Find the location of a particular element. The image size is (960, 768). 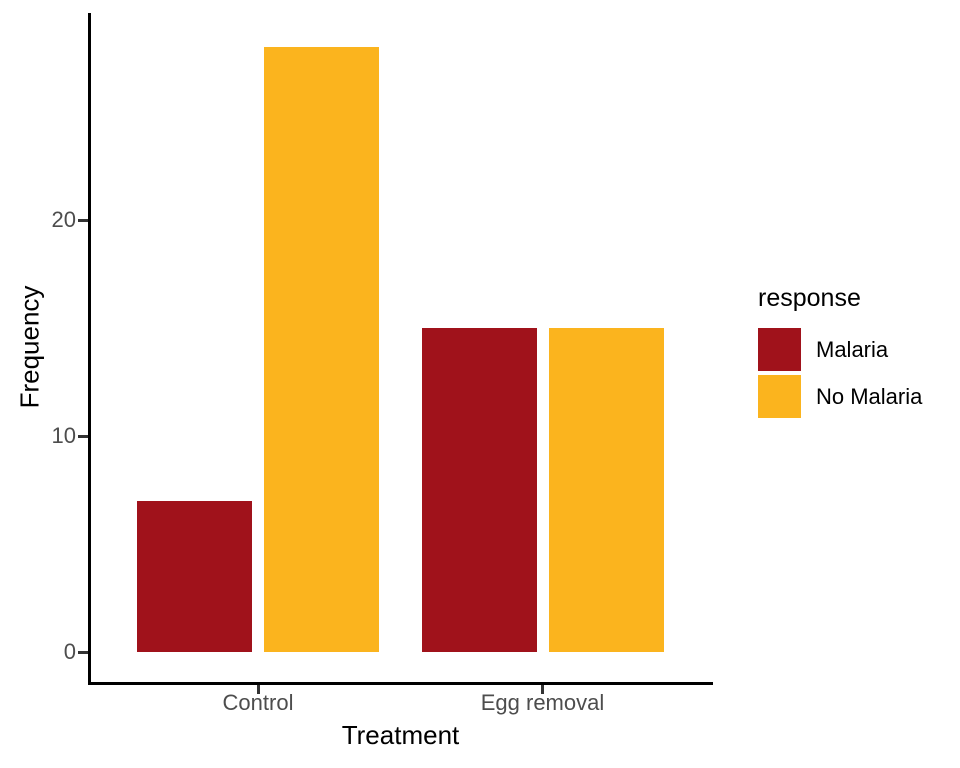

x-axis-title: Treatment is located at coordinates (400, 735).